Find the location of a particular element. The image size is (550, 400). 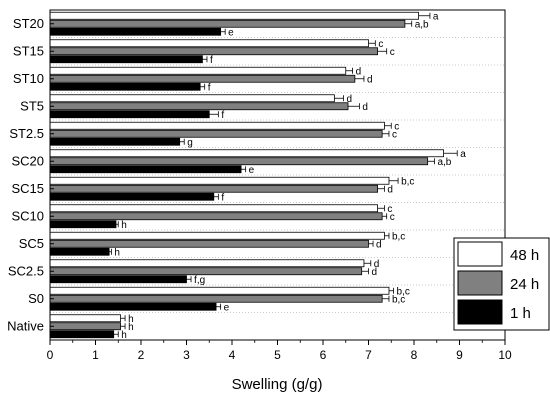

x-tick-label: 8 is located at coordinates (414, 355).